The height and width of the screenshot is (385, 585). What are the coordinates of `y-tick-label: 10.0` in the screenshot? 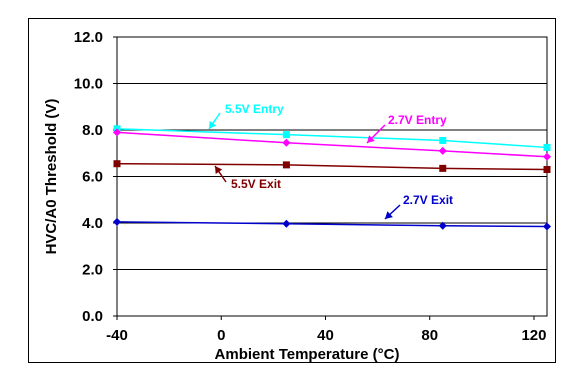 It's located at (88, 84).